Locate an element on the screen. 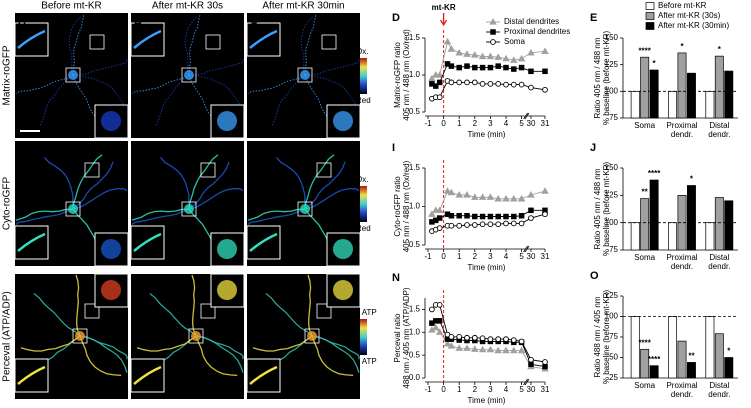  x-tick-label: 5 is located at coordinates (521, 389).